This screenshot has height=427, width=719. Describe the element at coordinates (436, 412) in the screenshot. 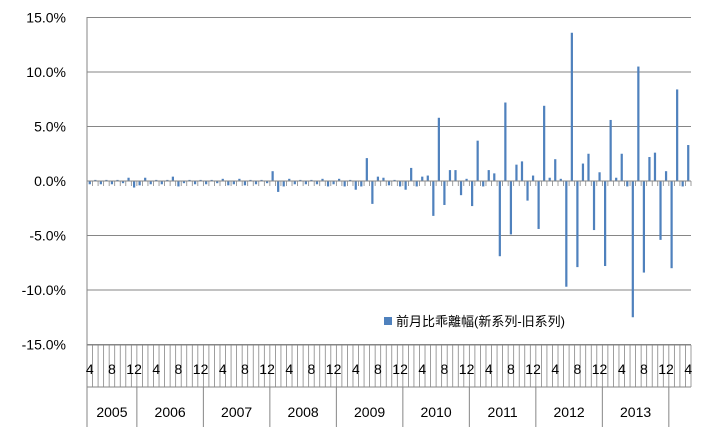

I see `year-label: 2010` at that location.